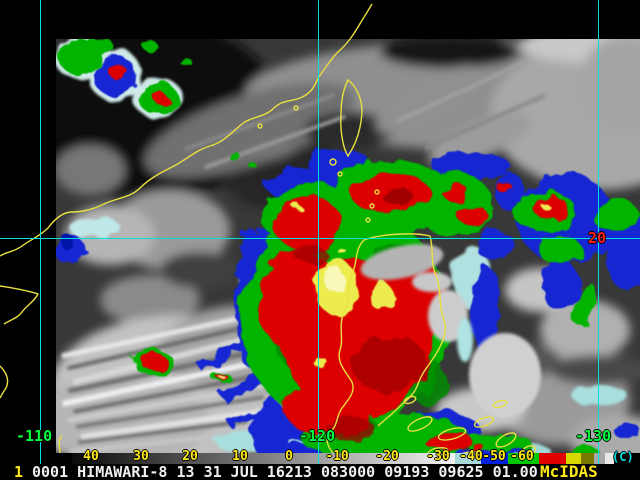  Describe the element at coordinates (337, 456) in the screenshot. I see `tick-minus10: -10` at that location.